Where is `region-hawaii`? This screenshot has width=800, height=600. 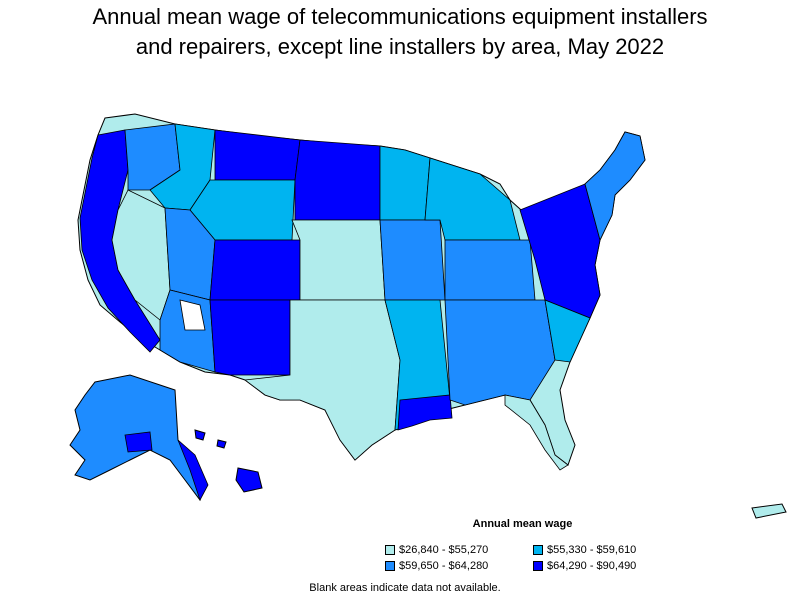 region-hawaii is located at coordinates (228, 461).